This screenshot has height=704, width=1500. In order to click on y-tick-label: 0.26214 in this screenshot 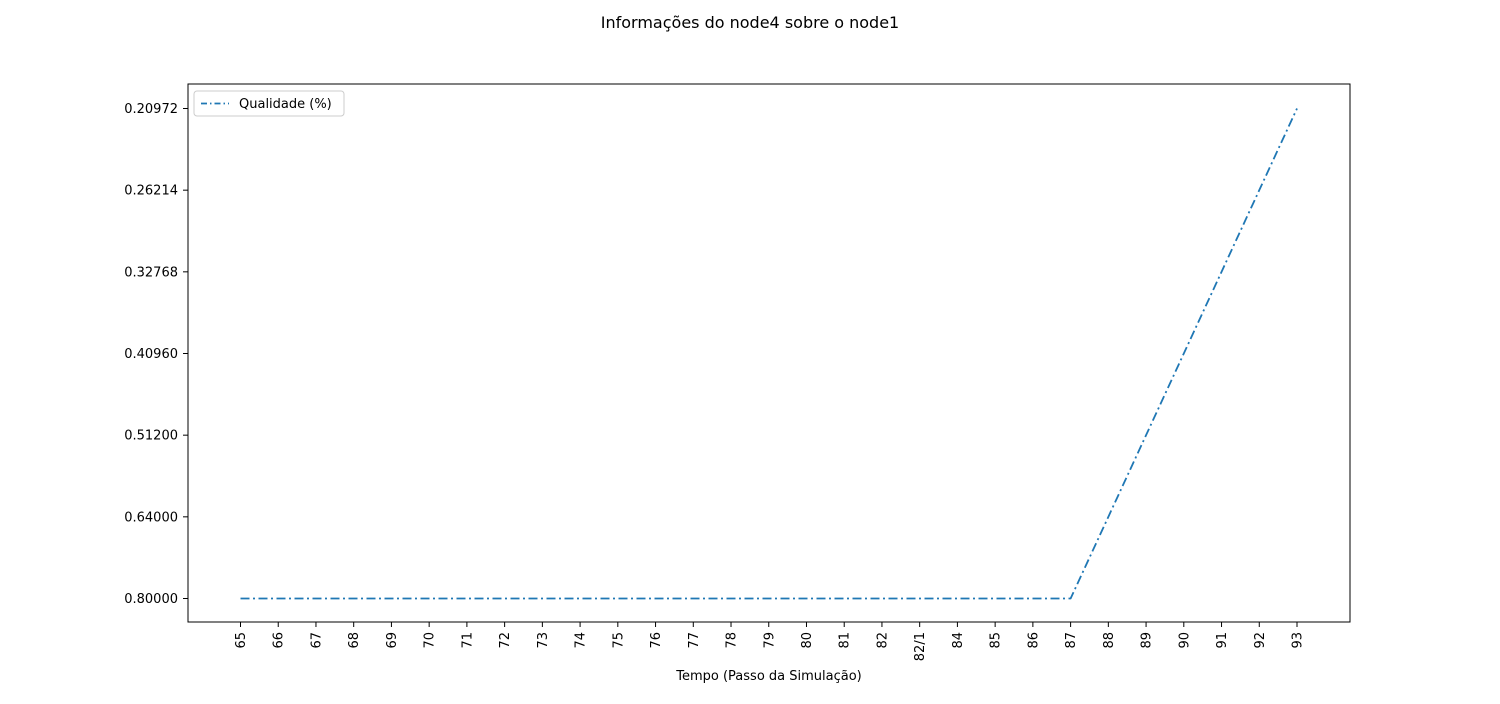, I will do `click(151, 191)`.